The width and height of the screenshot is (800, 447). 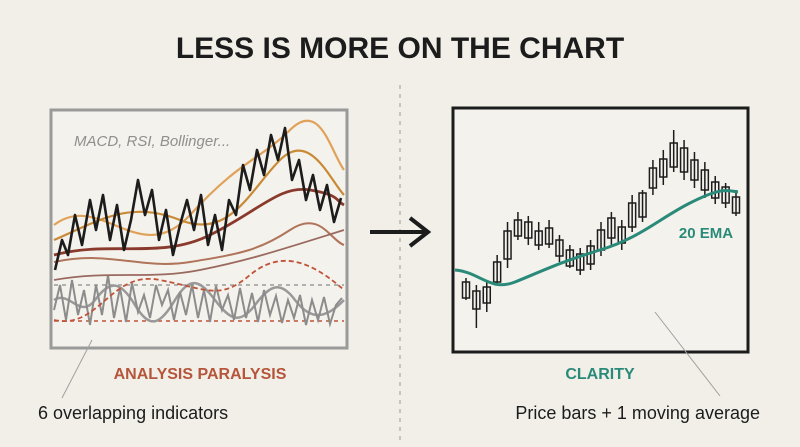 I want to click on oscillator, so click(x=198, y=301).